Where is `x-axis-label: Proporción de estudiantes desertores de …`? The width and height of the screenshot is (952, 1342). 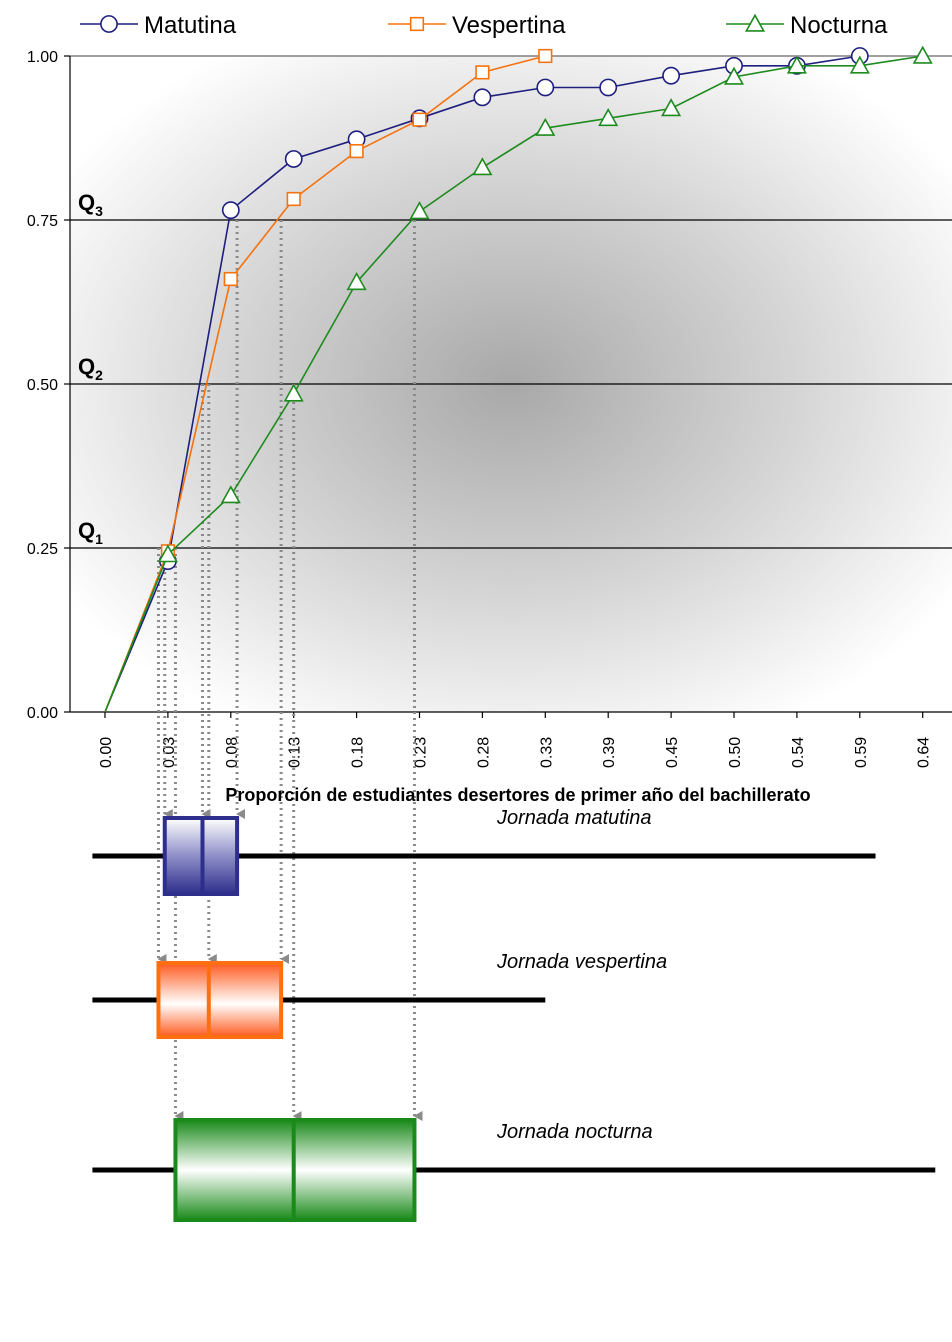
x-axis-label: Proporción de estudiantes desertores de … is located at coordinates (517, 795).